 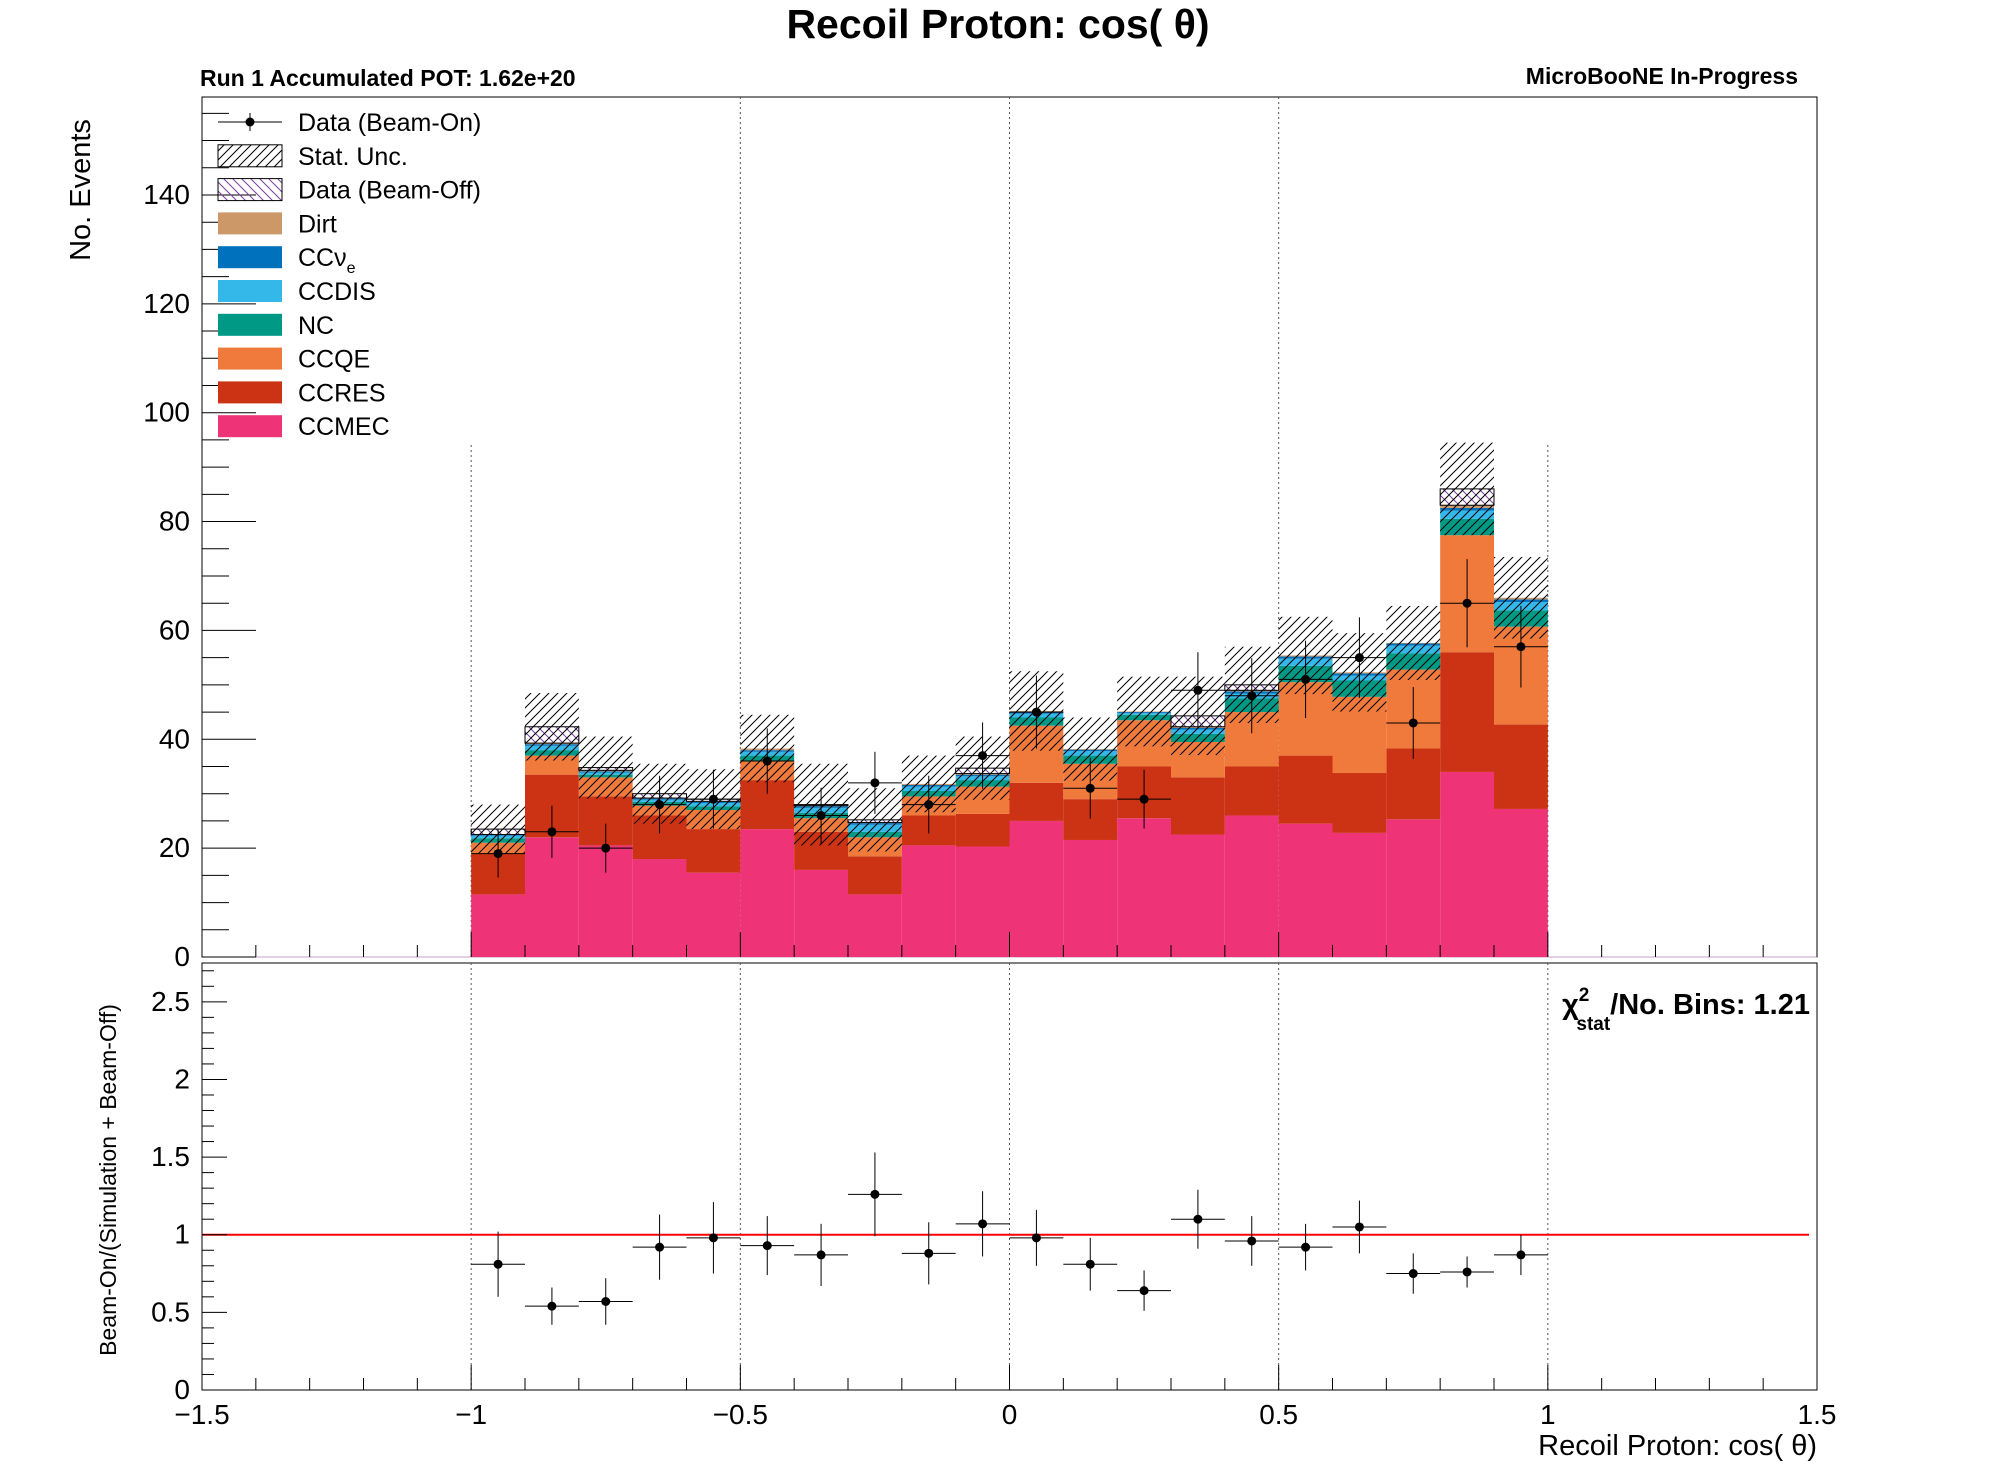 I want to click on ratio-y-tick-label: 0, so click(x=182, y=1389).